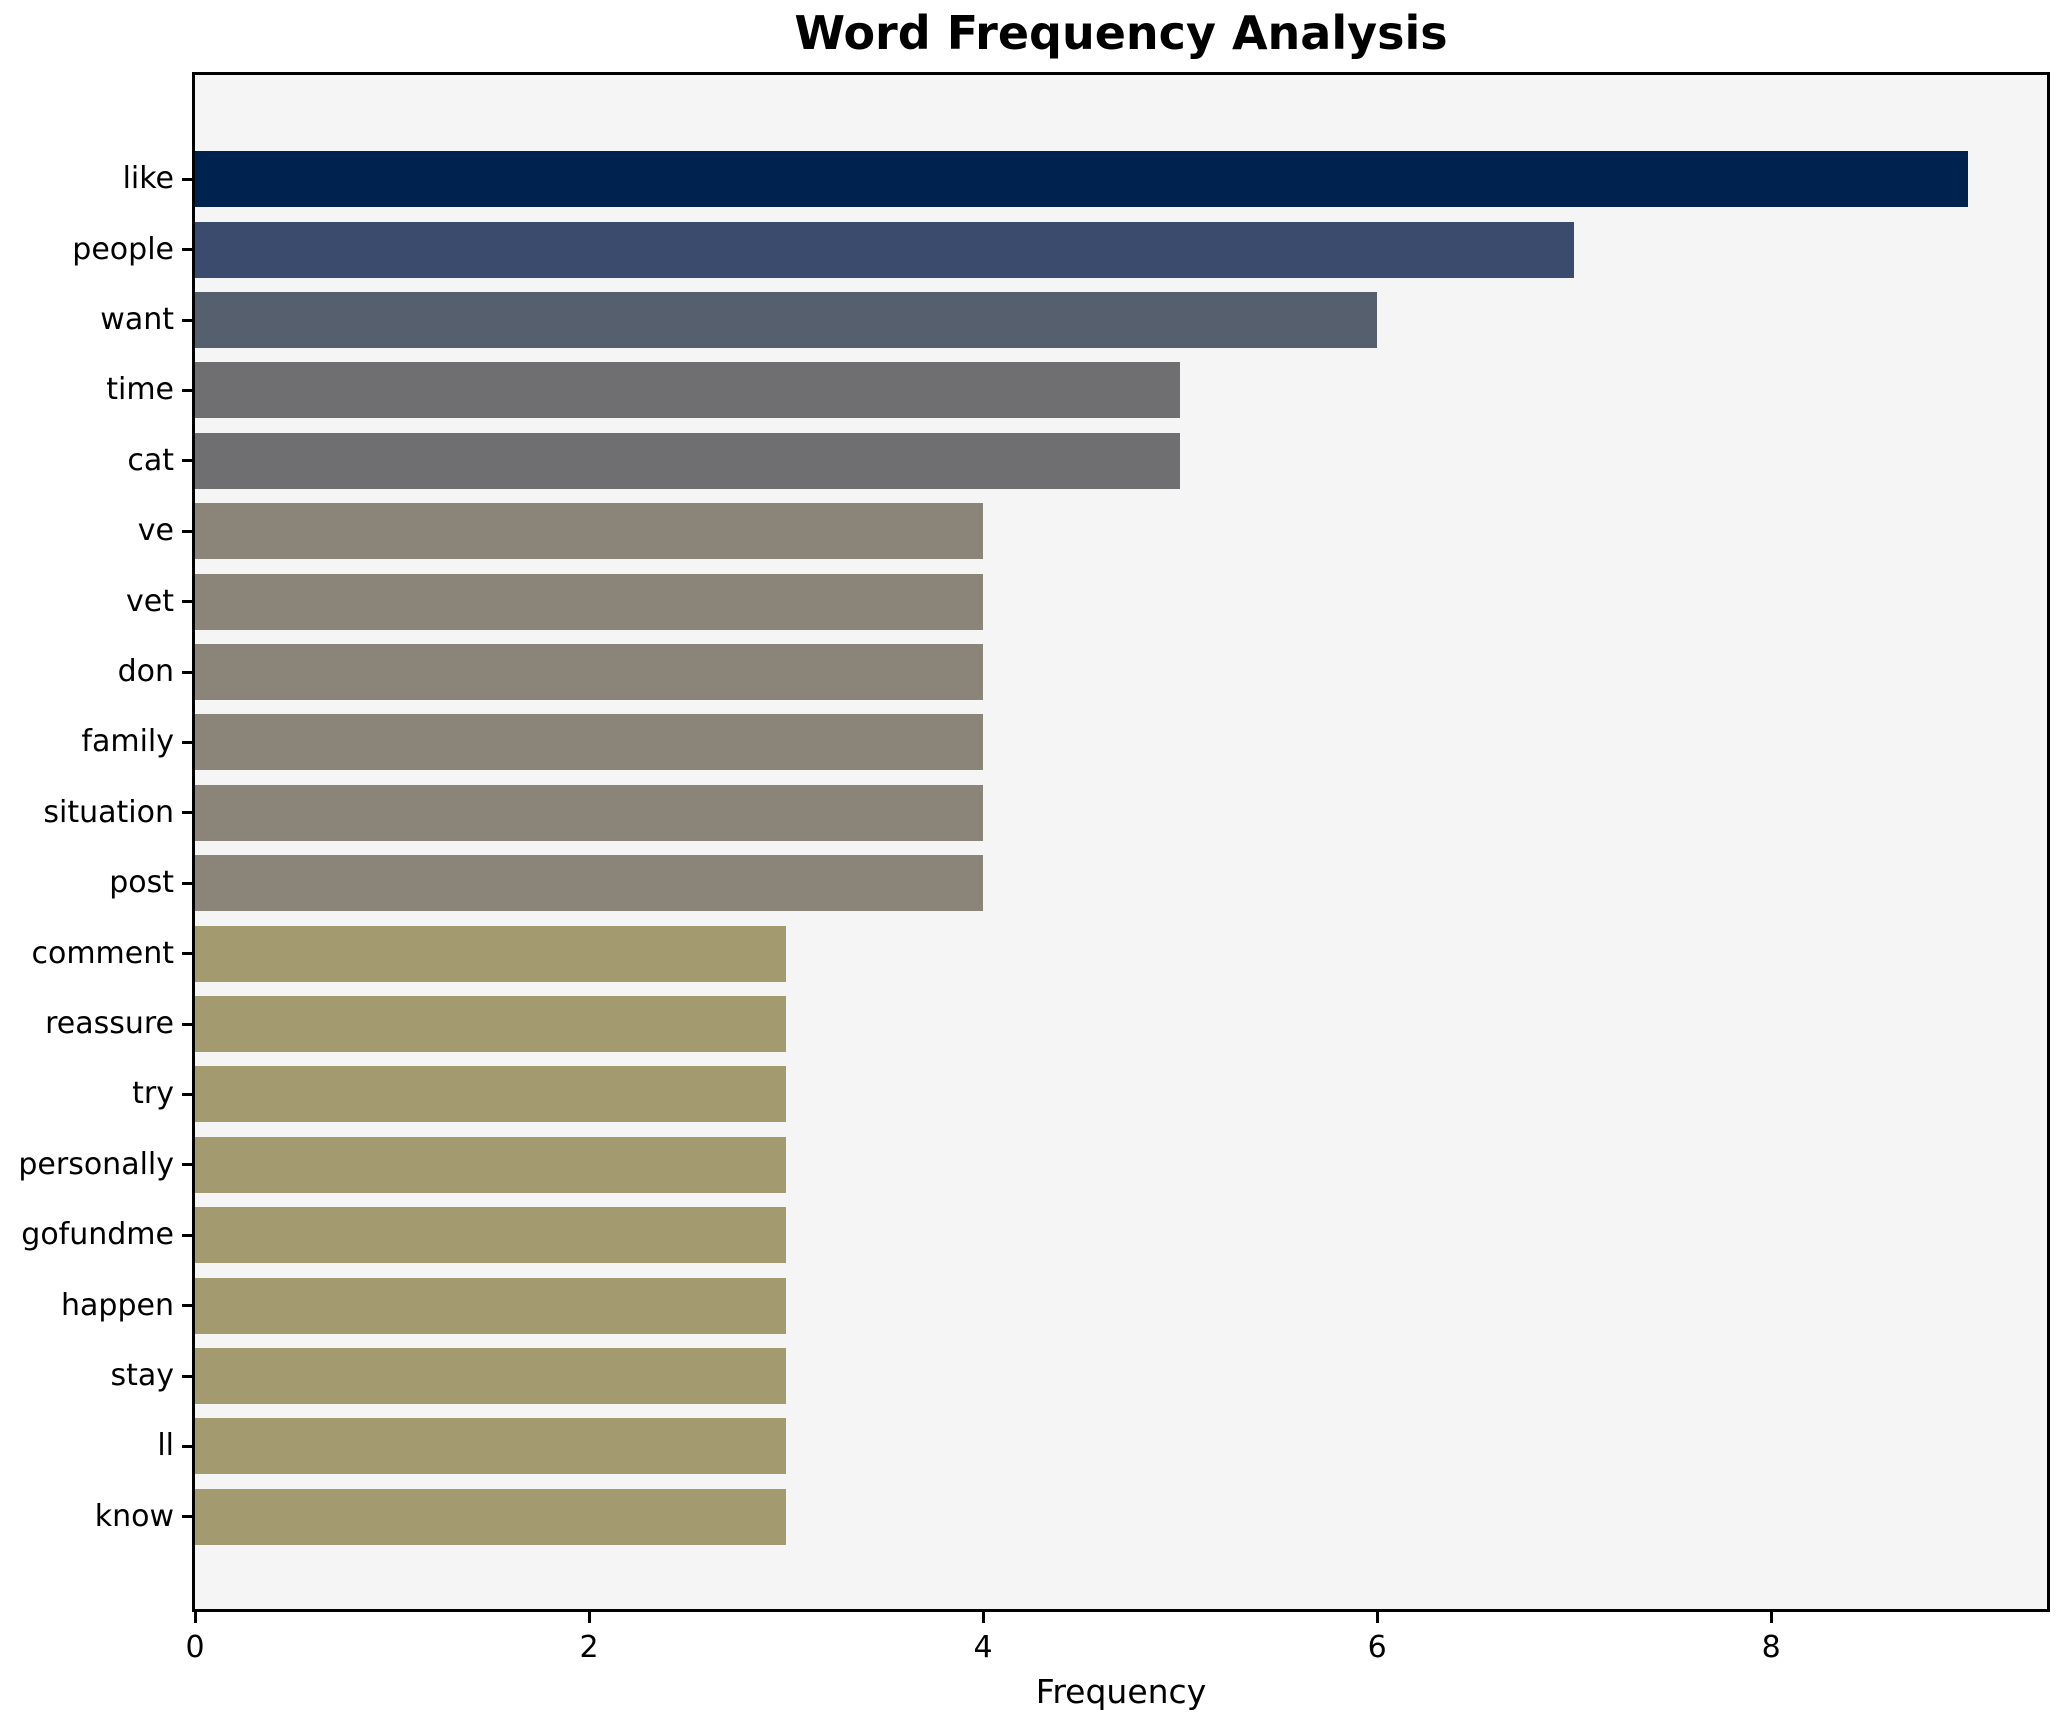 The height and width of the screenshot is (1722, 2071). I want to click on bar-comment, so click(491, 953).